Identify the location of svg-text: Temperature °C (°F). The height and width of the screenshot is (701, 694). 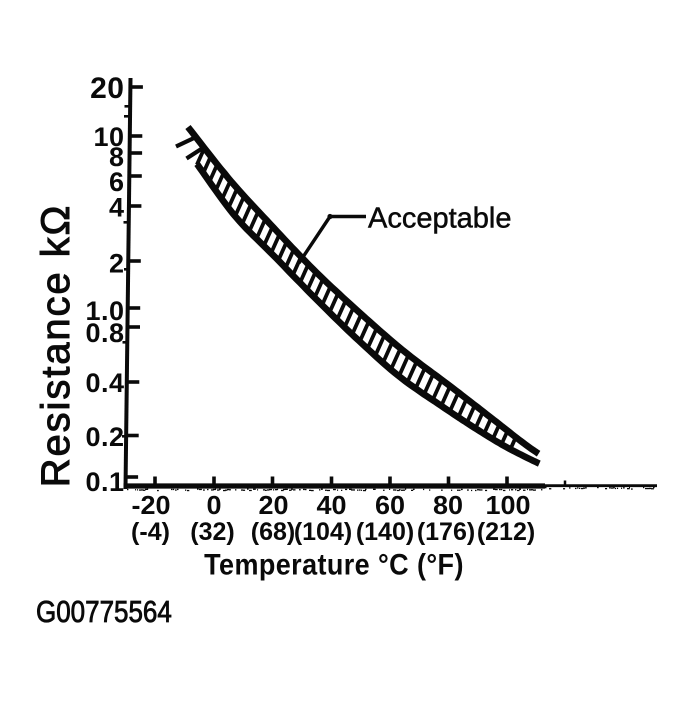
(334, 563).